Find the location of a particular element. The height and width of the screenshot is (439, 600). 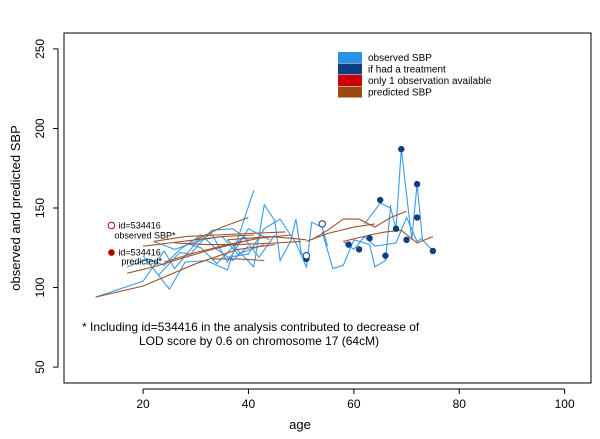

x-axis-label: age is located at coordinates (300, 424).